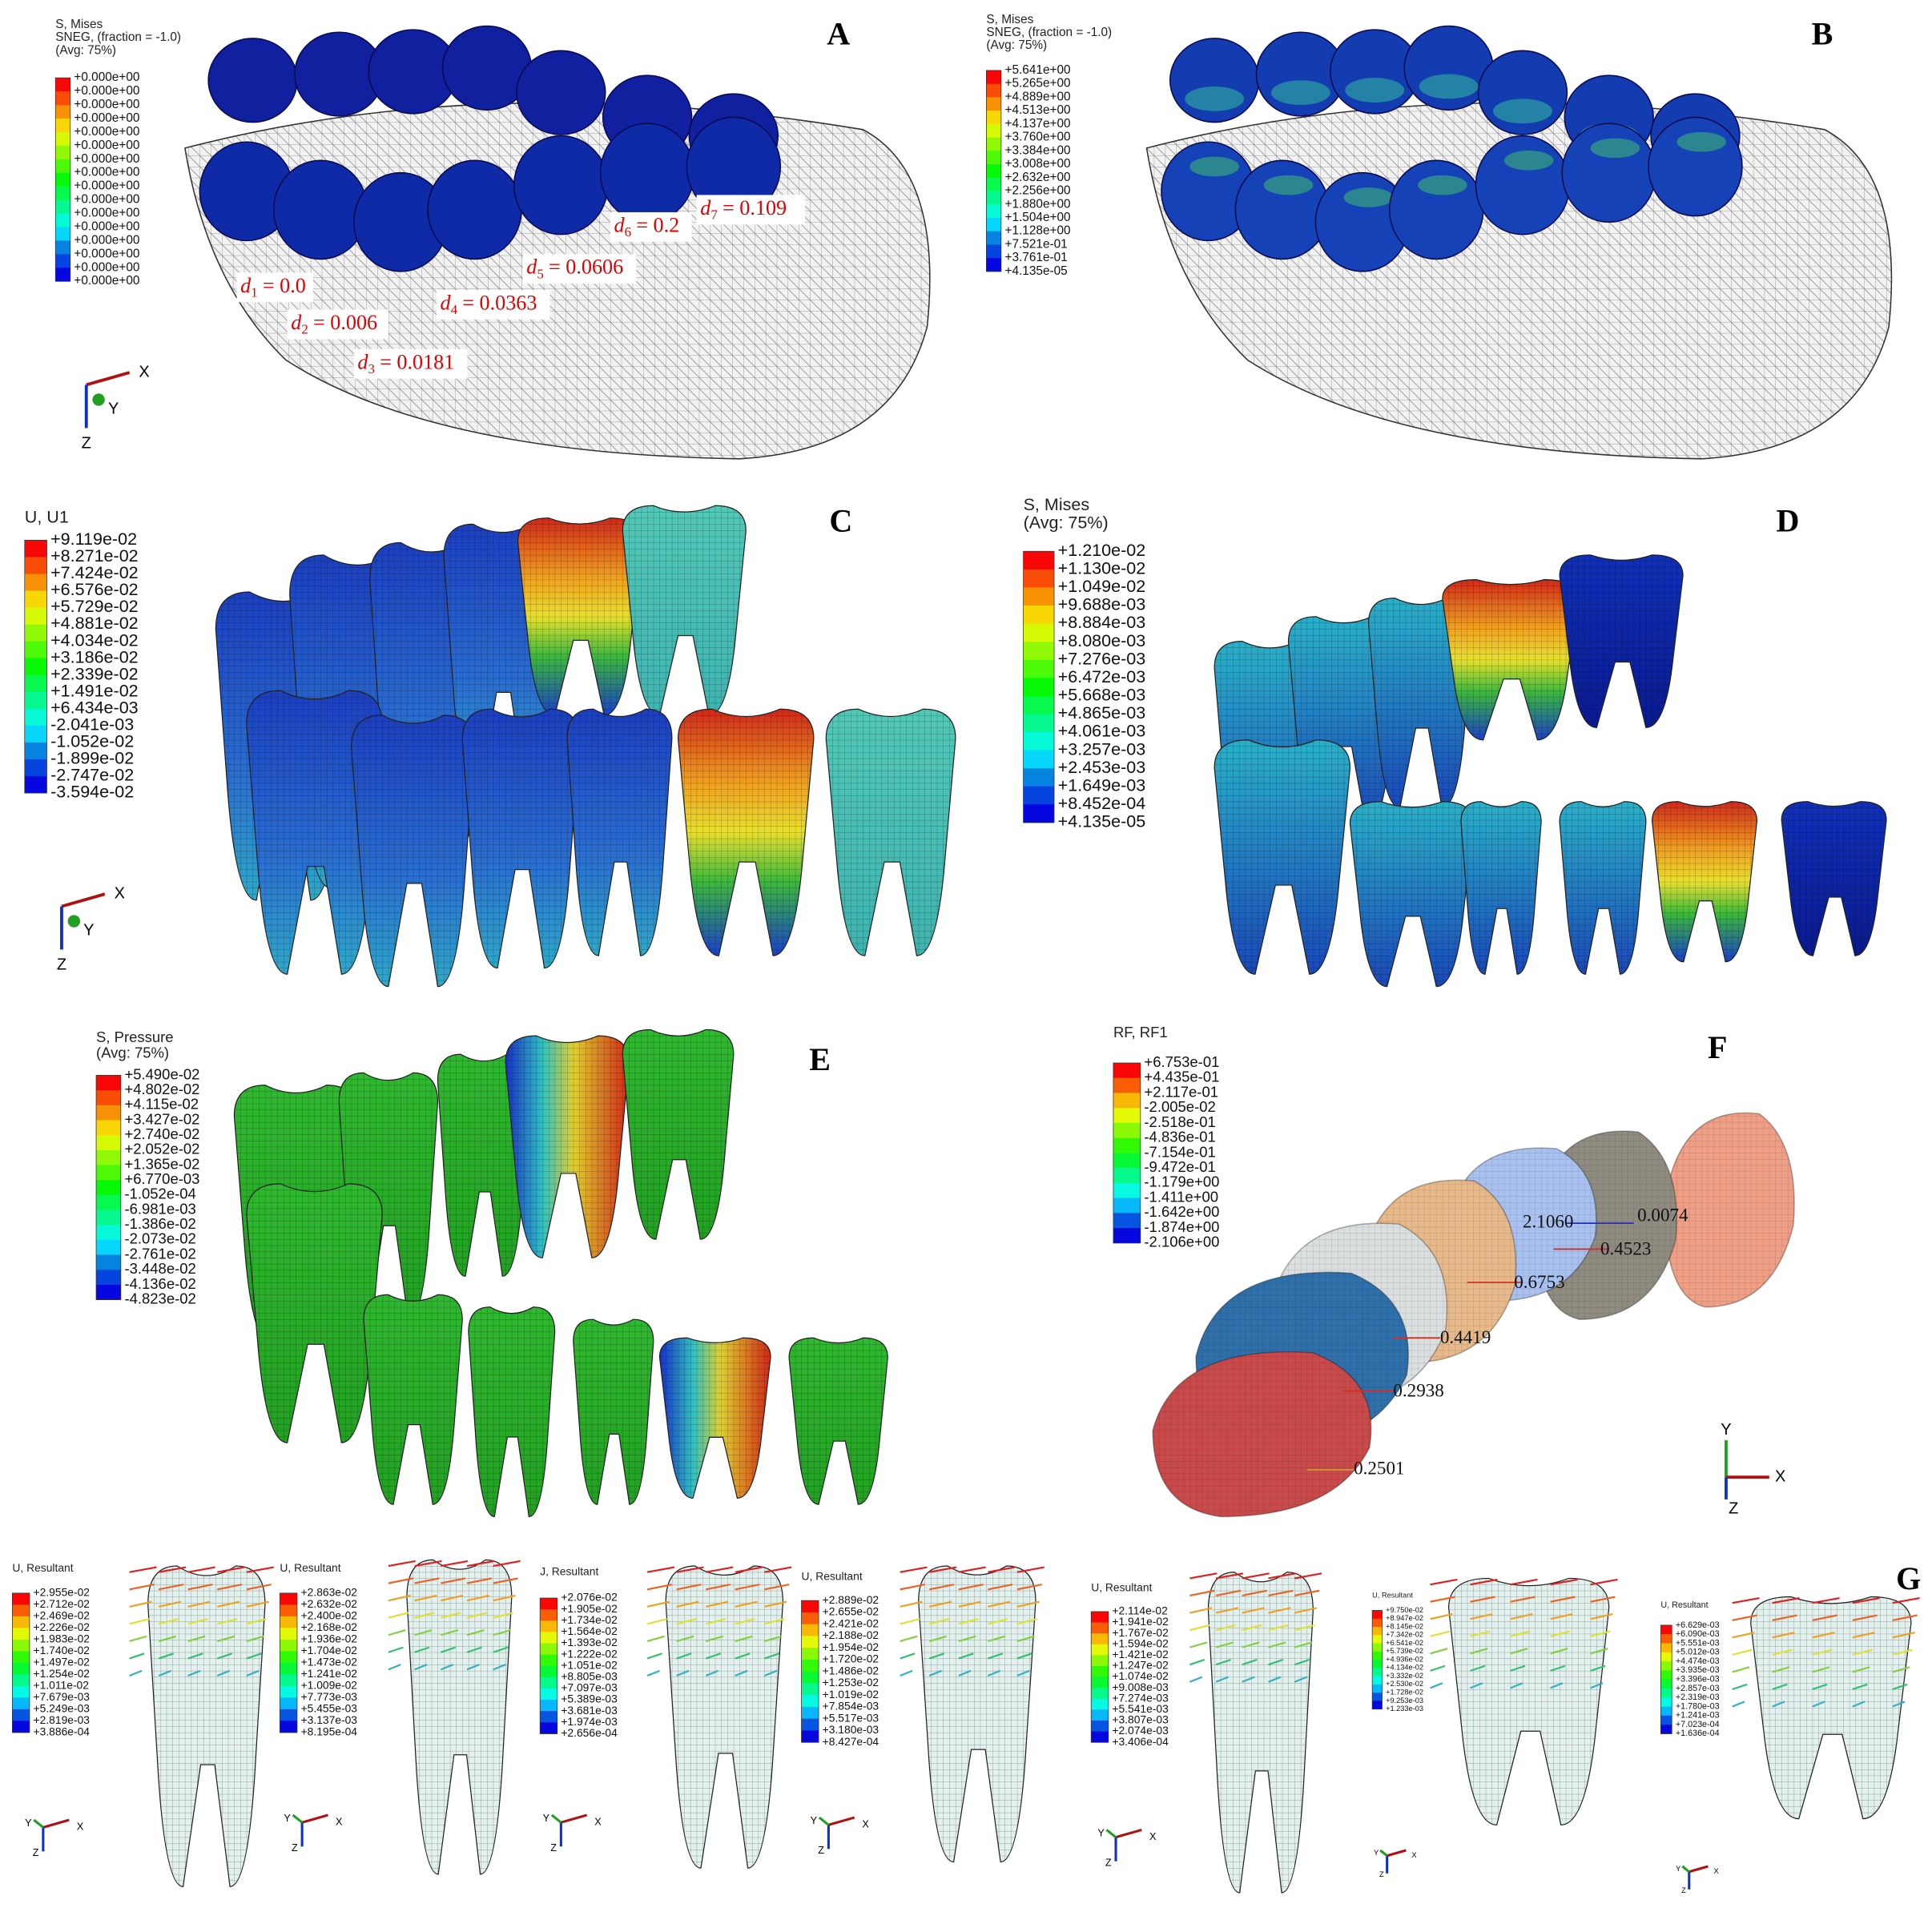 This screenshot has height=1920, width=1932. What do you see at coordinates (1698, 1625) in the screenshot?
I see `legend-label: +6.629e-03` at bounding box center [1698, 1625].